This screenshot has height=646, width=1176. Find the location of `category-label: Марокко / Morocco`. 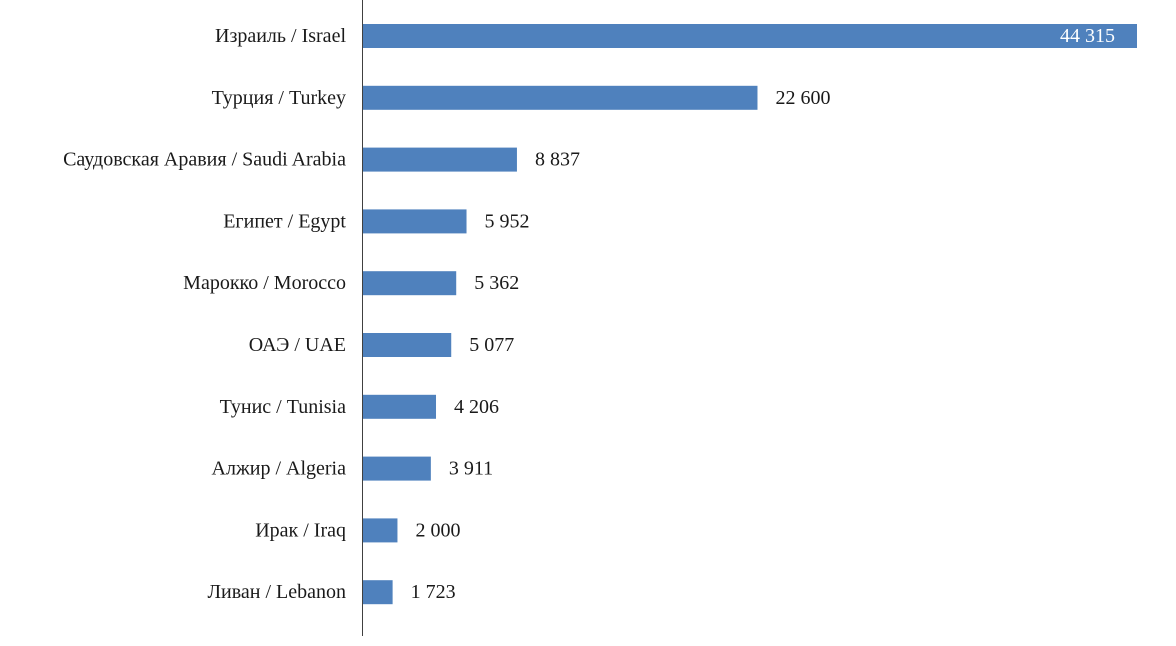

category-label: Марокко / Morocco is located at coordinates (264, 283).